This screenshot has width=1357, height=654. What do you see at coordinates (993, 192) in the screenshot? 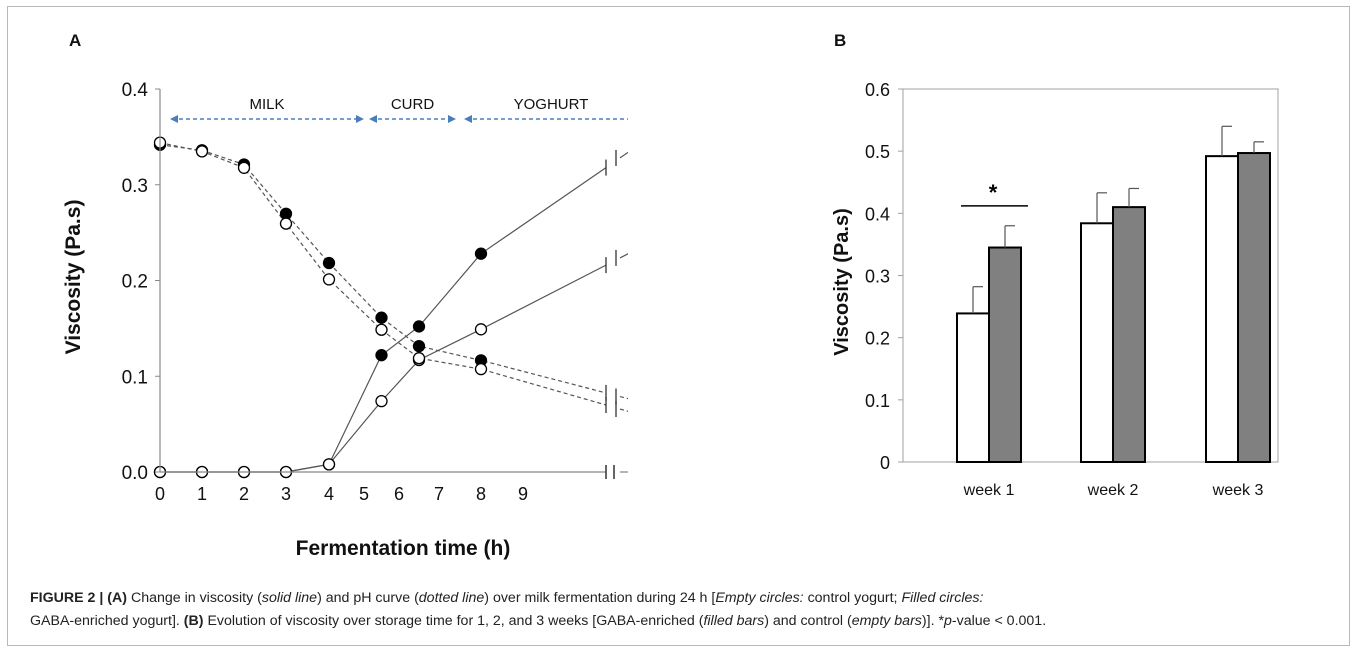
I see `significance-mark: *` at bounding box center [993, 192].